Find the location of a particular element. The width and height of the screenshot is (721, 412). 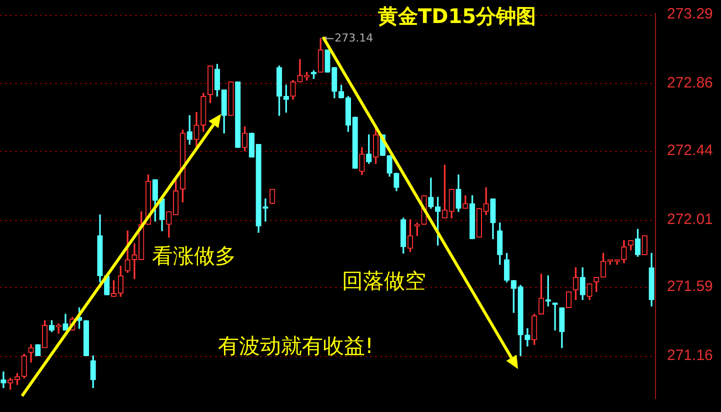

y-tick-label: 271.16 is located at coordinates (690, 355).